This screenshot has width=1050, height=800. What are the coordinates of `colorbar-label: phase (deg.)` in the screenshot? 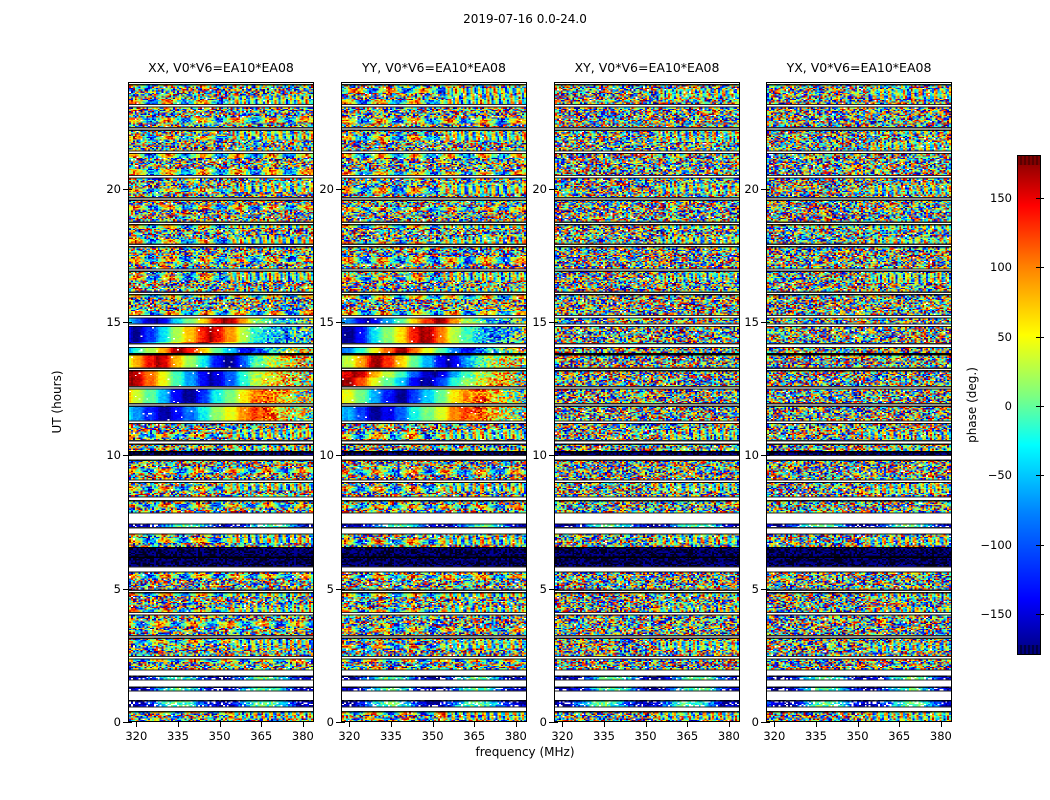 It's located at (972, 405).